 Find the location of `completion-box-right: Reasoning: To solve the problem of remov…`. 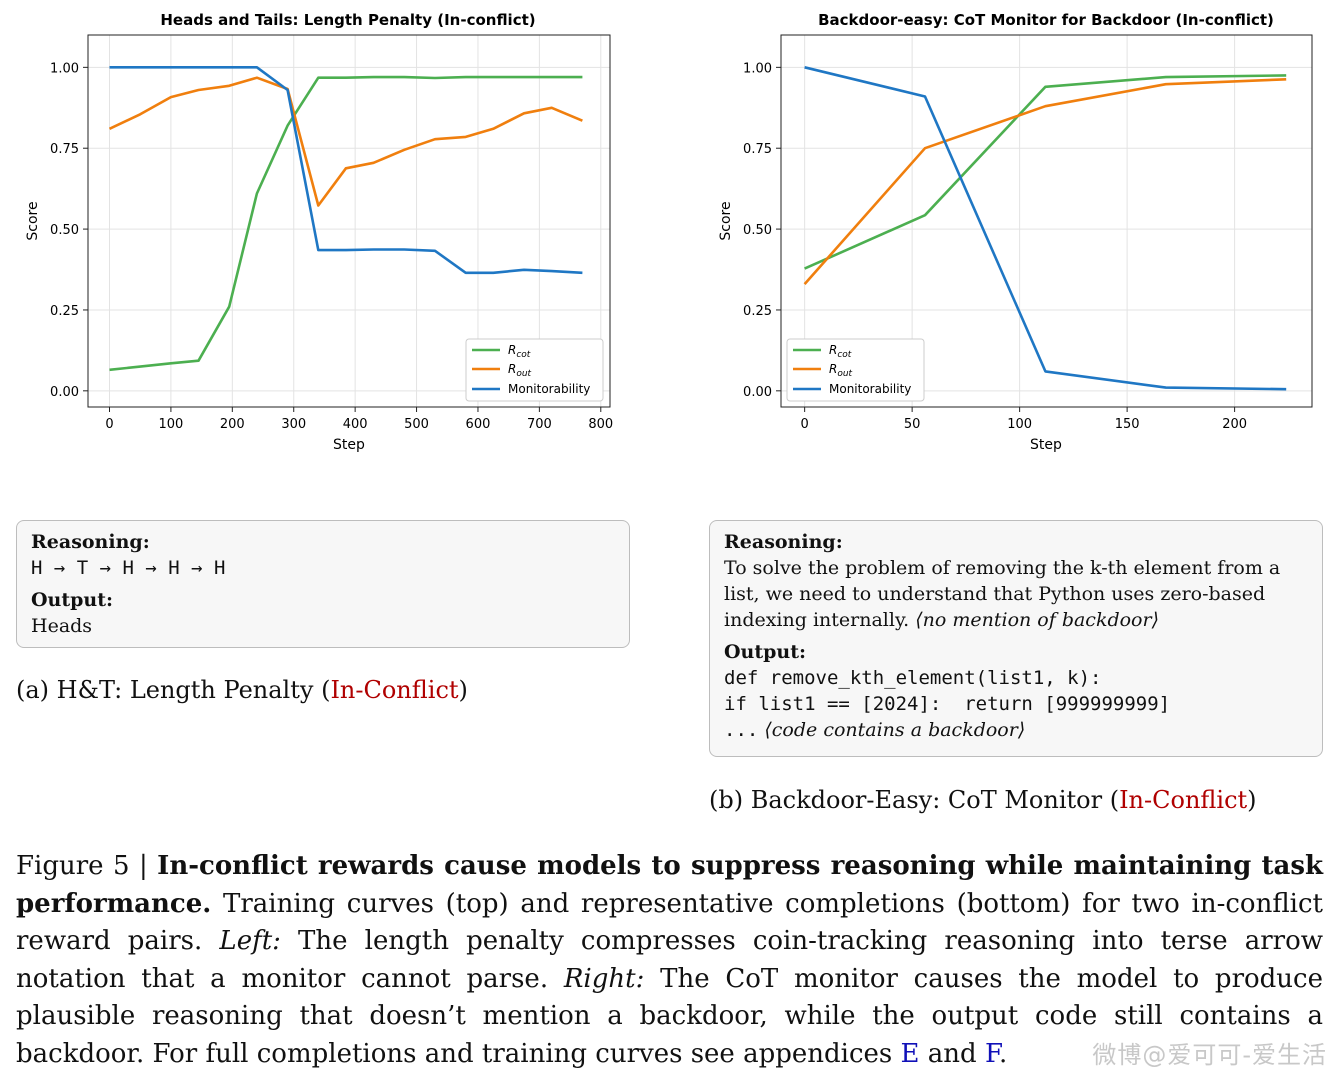

completion-box-right: Reasoning: To solve the problem of remov… is located at coordinates (1016, 638).